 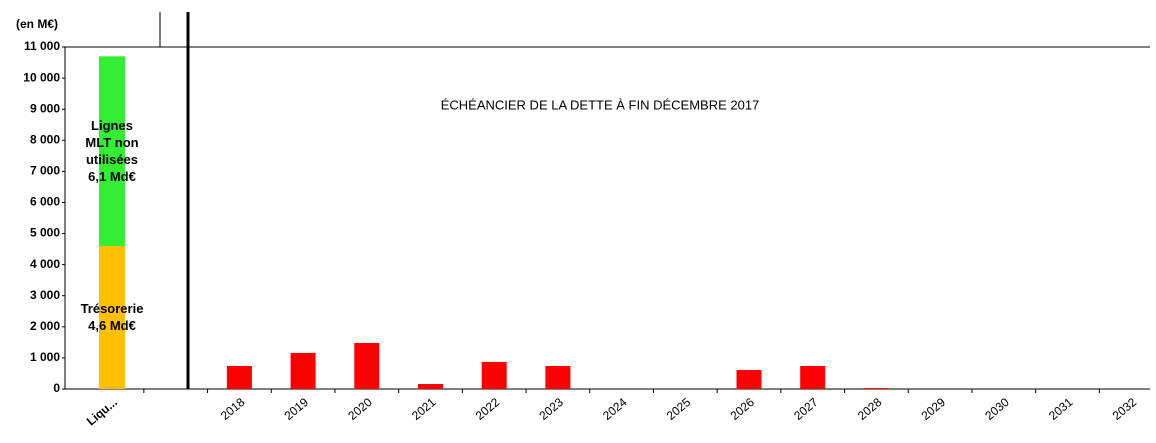 What do you see at coordinates (45, 108) in the screenshot?
I see `y-tick-label: 9 000` at bounding box center [45, 108].